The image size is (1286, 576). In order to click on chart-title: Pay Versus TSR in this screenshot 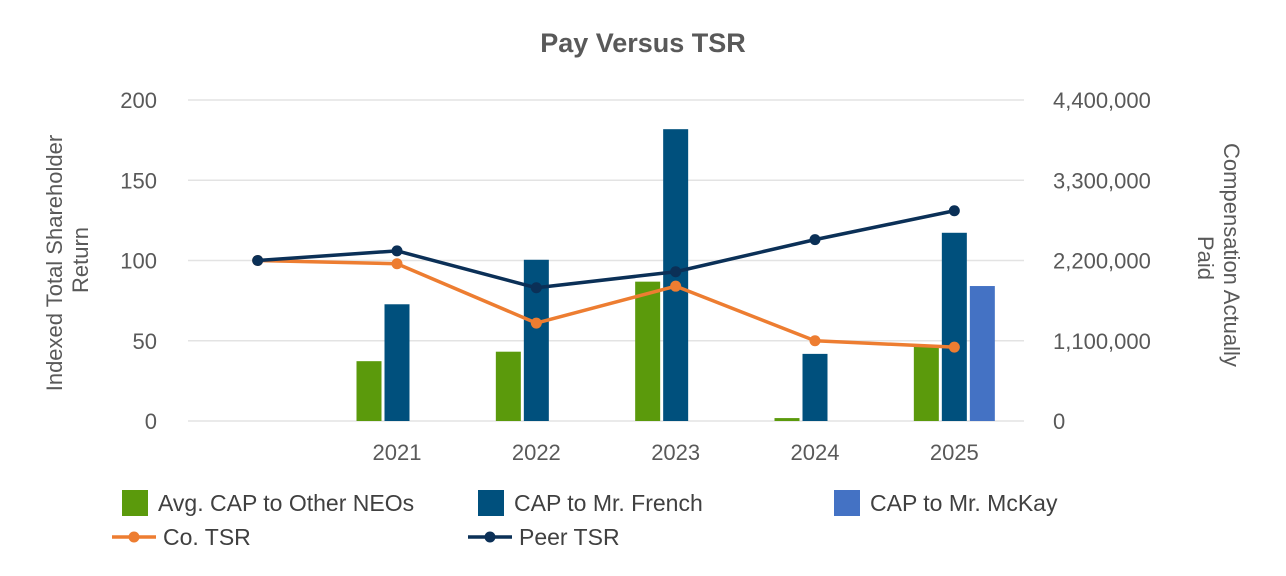, I will do `click(643, 43)`.